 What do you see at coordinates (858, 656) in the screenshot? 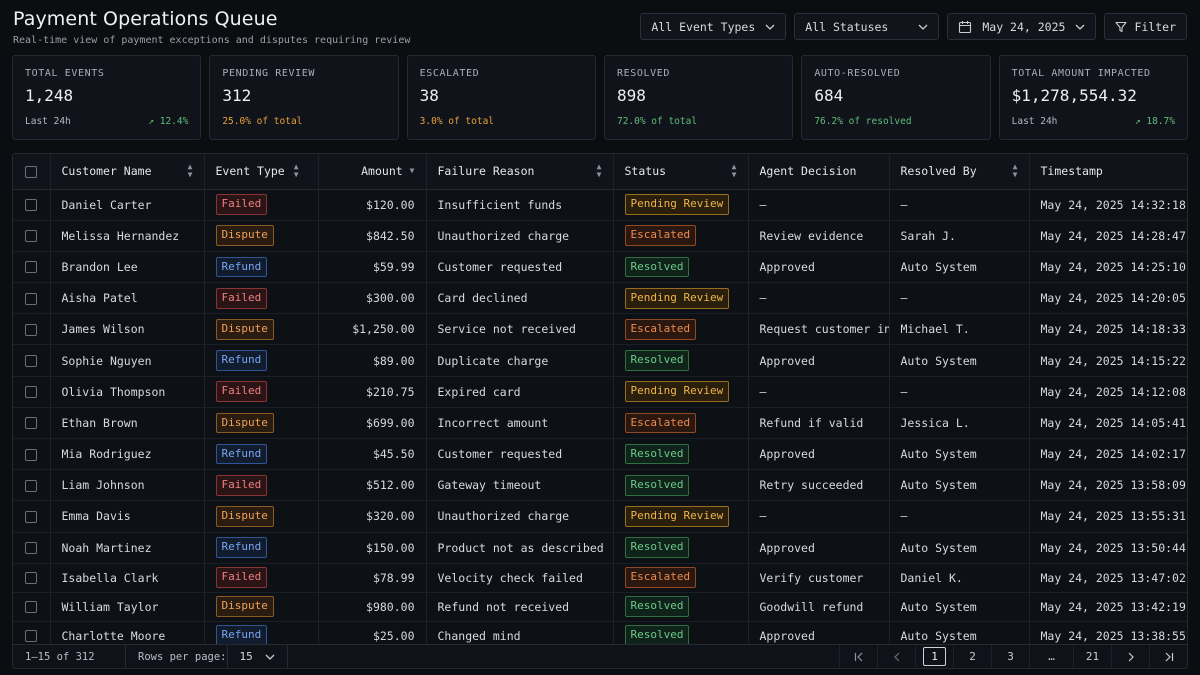
I see `first-page-button` at bounding box center [858, 656].